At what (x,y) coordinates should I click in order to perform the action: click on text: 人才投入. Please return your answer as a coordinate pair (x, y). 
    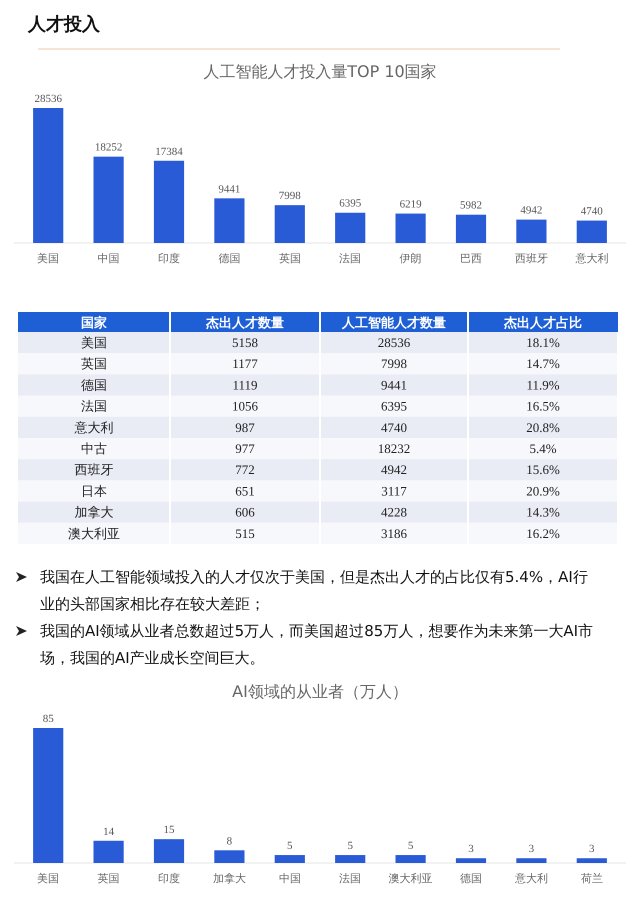
    Looking at the image, I should click on (64, 24).